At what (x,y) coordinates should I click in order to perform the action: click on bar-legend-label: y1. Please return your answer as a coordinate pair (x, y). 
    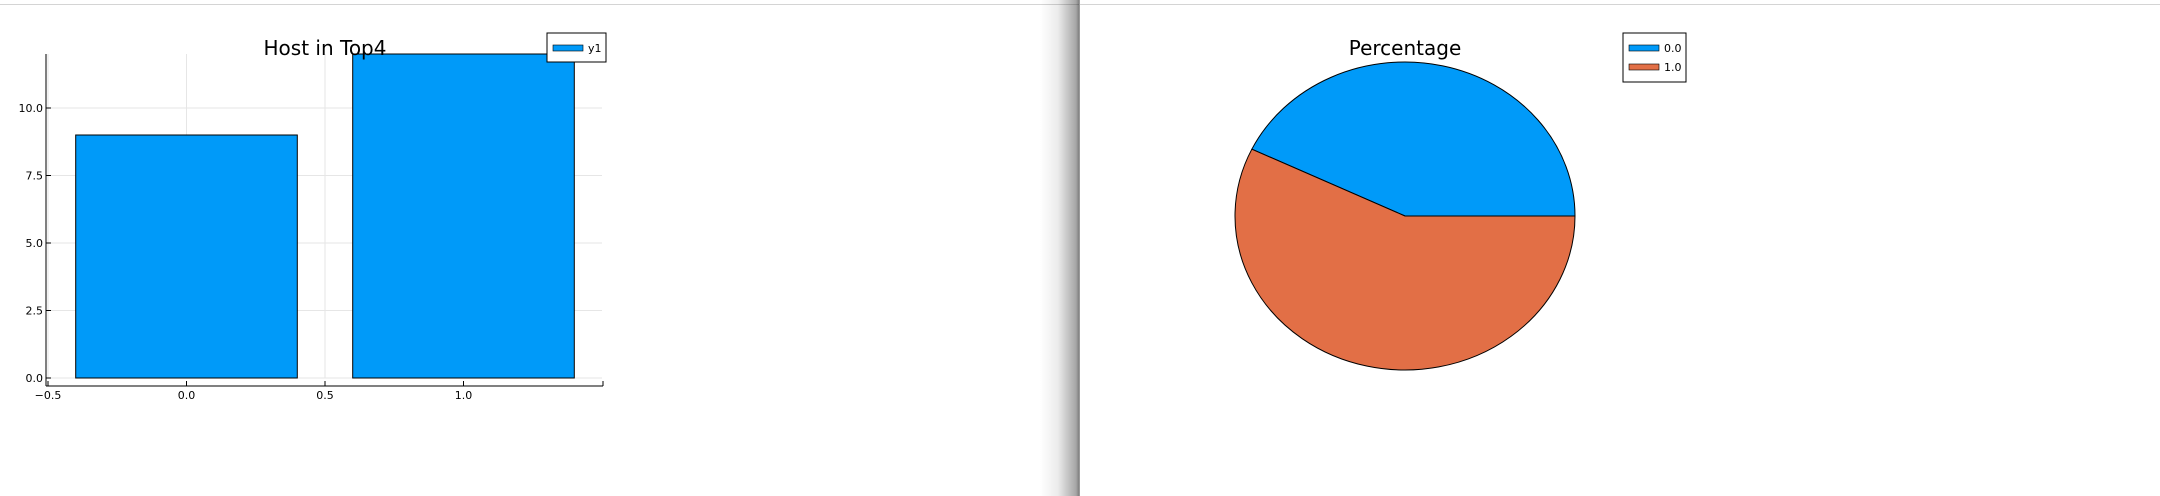
    Looking at the image, I should click on (595, 48).